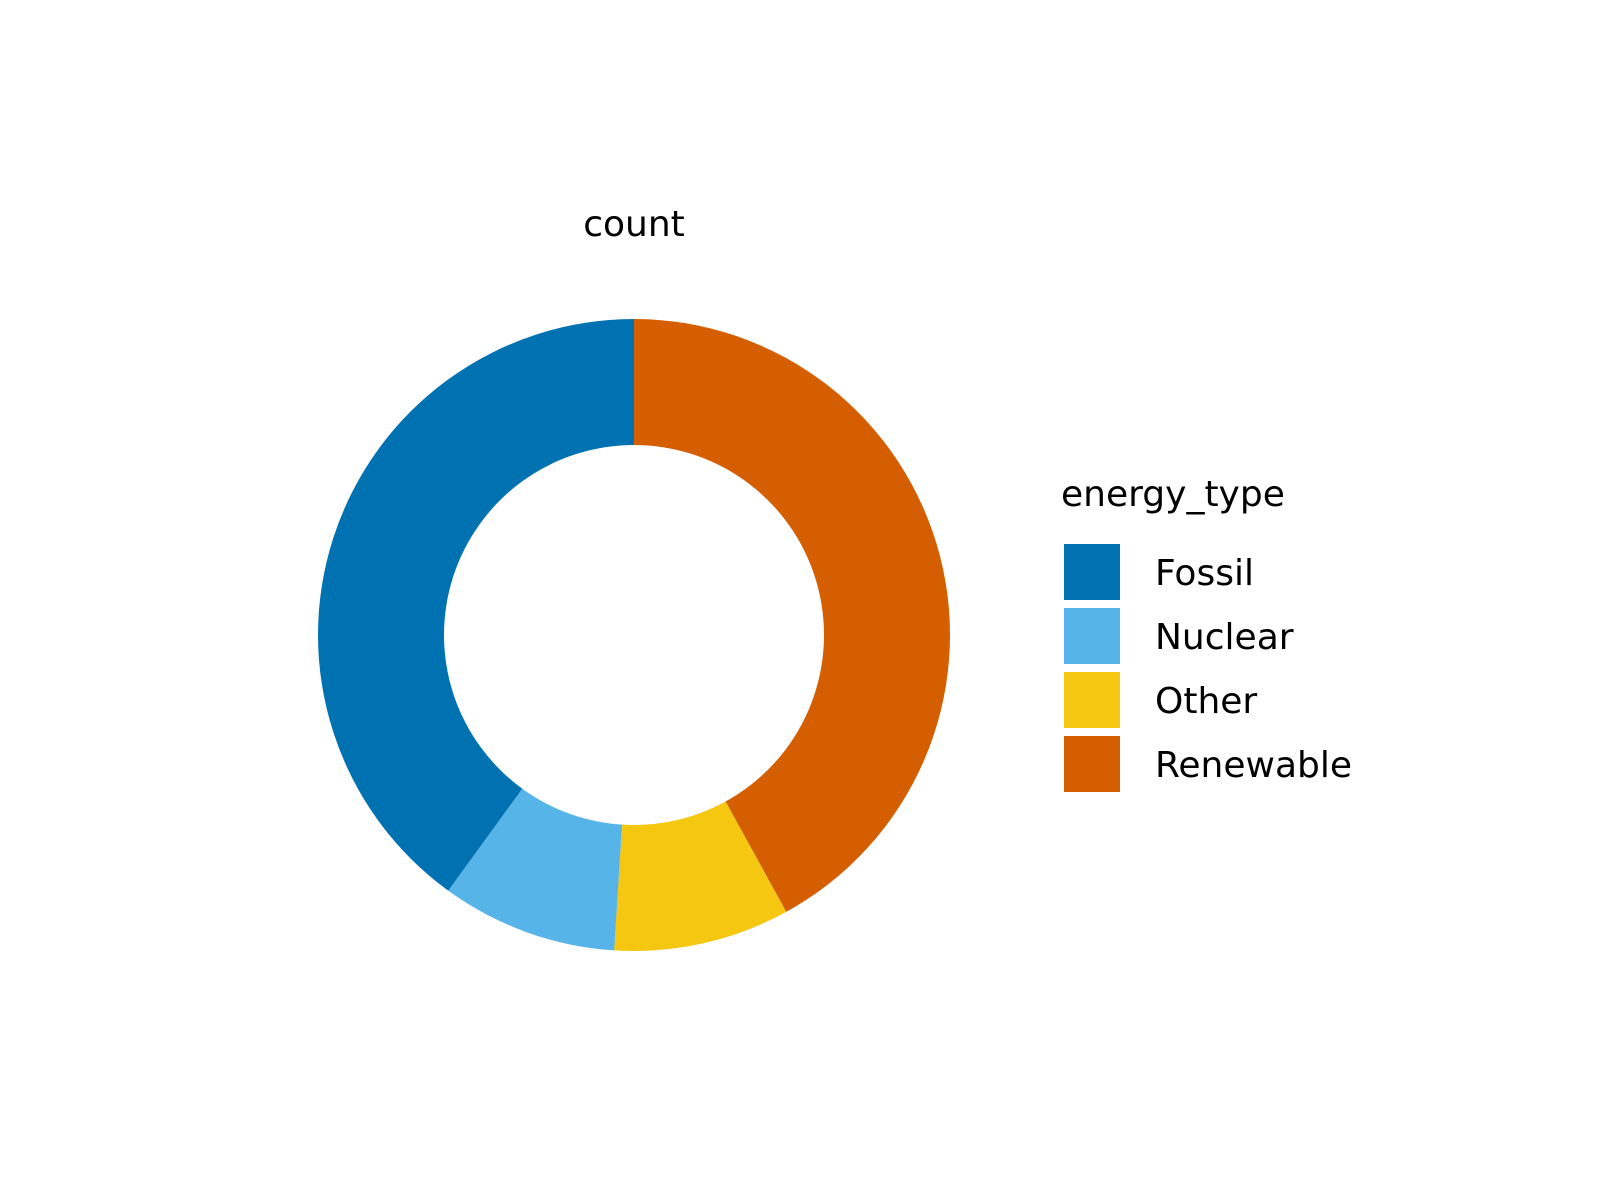  I want to click on legend-label-fossil: Fossil, so click(1204, 573).